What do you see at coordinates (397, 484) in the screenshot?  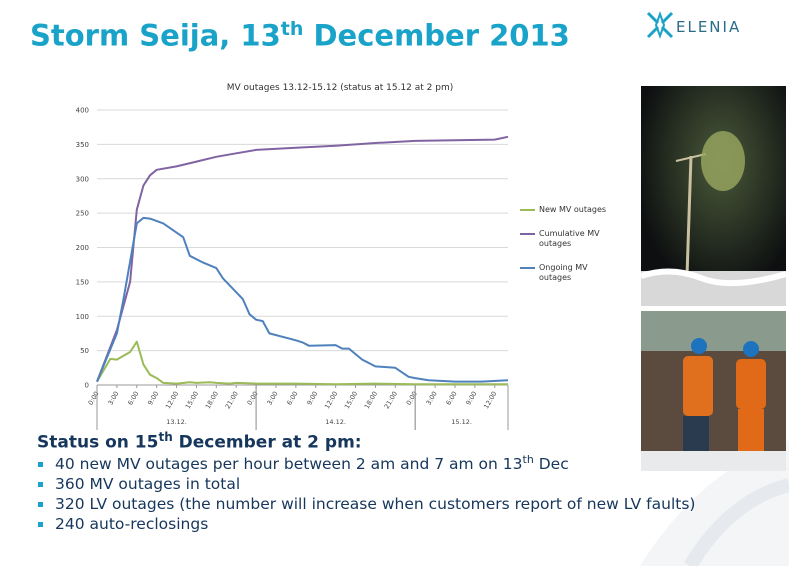 I see `bullet: 360 MV outages in total` at bounding box center [397, 484].